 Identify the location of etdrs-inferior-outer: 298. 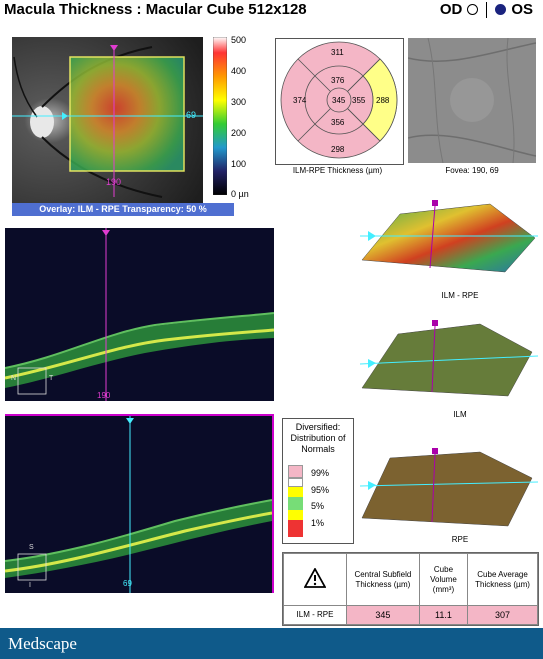
(338, 149).